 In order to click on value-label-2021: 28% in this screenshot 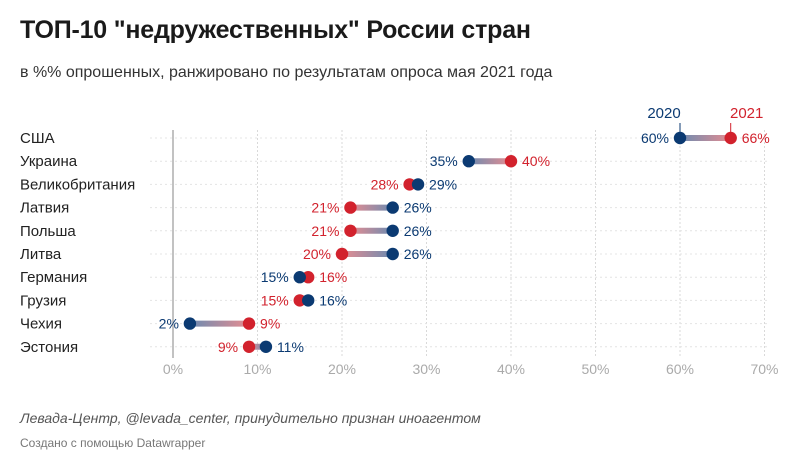, I will do `click(385, 184)`.